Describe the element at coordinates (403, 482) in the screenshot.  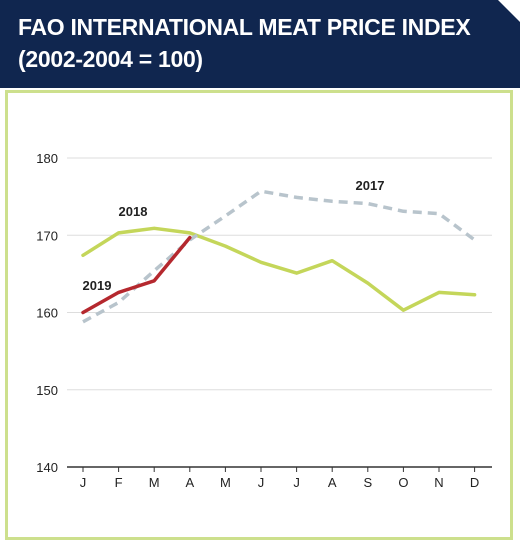
I see `x-tick-label: O` at that location.